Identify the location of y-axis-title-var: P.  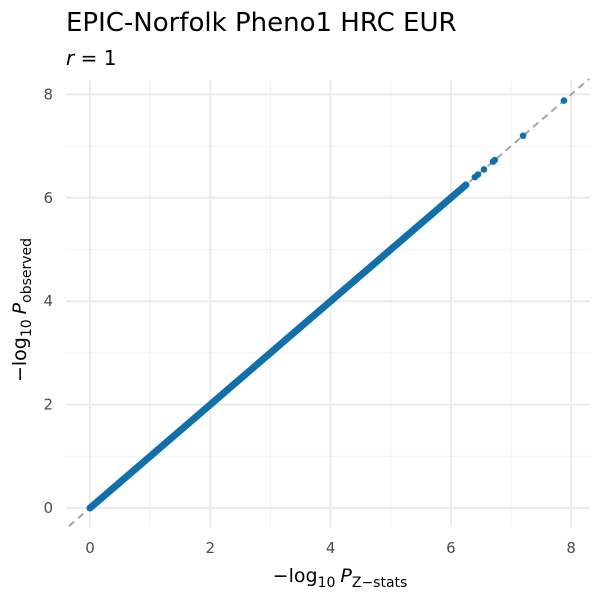
(20, 308).